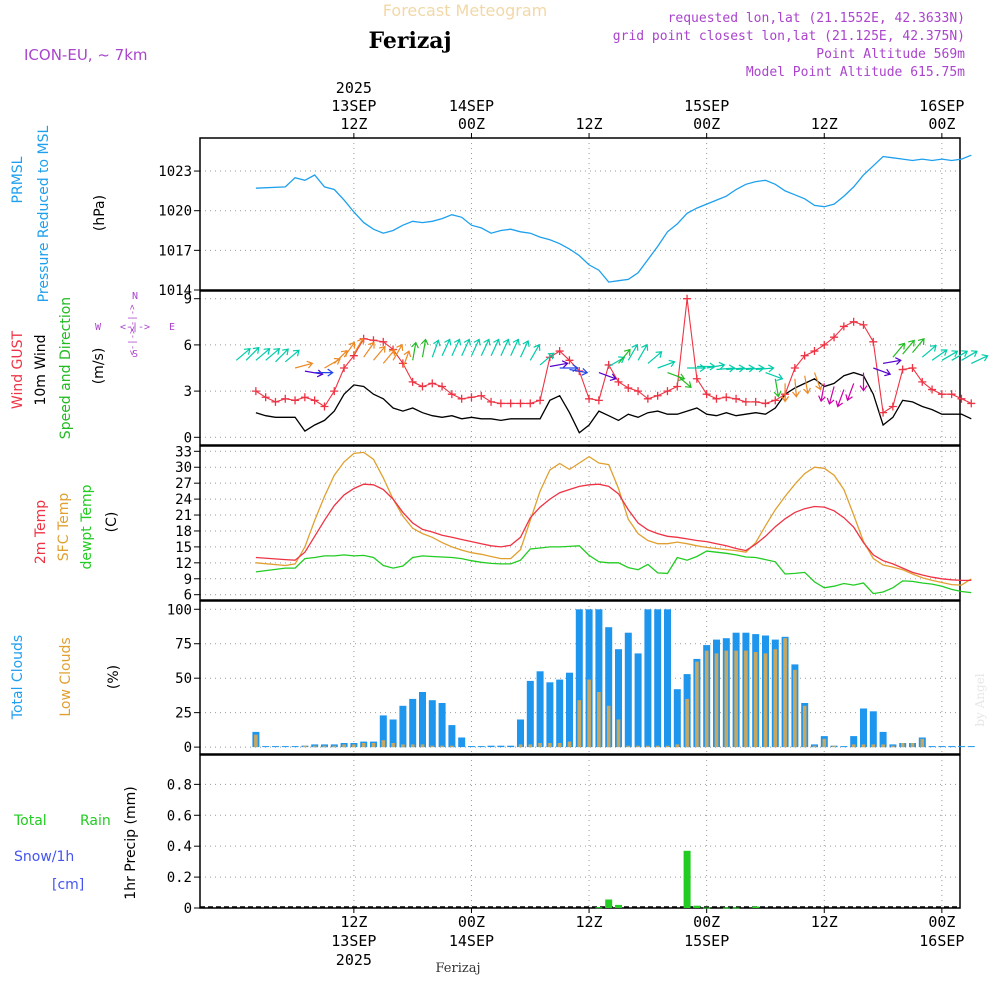  I want to click on panel-frame-pressure, so click(580, 214).